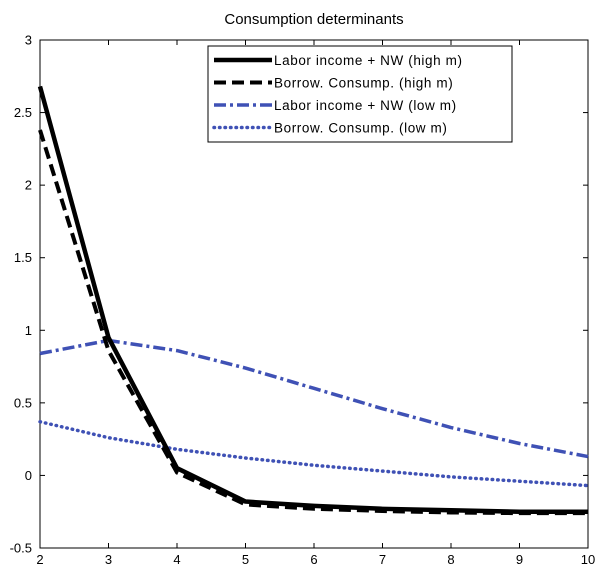 The height and width of the screenshot is (567, 605). I want to click on x-tick-label: 7, so click(382, 559).